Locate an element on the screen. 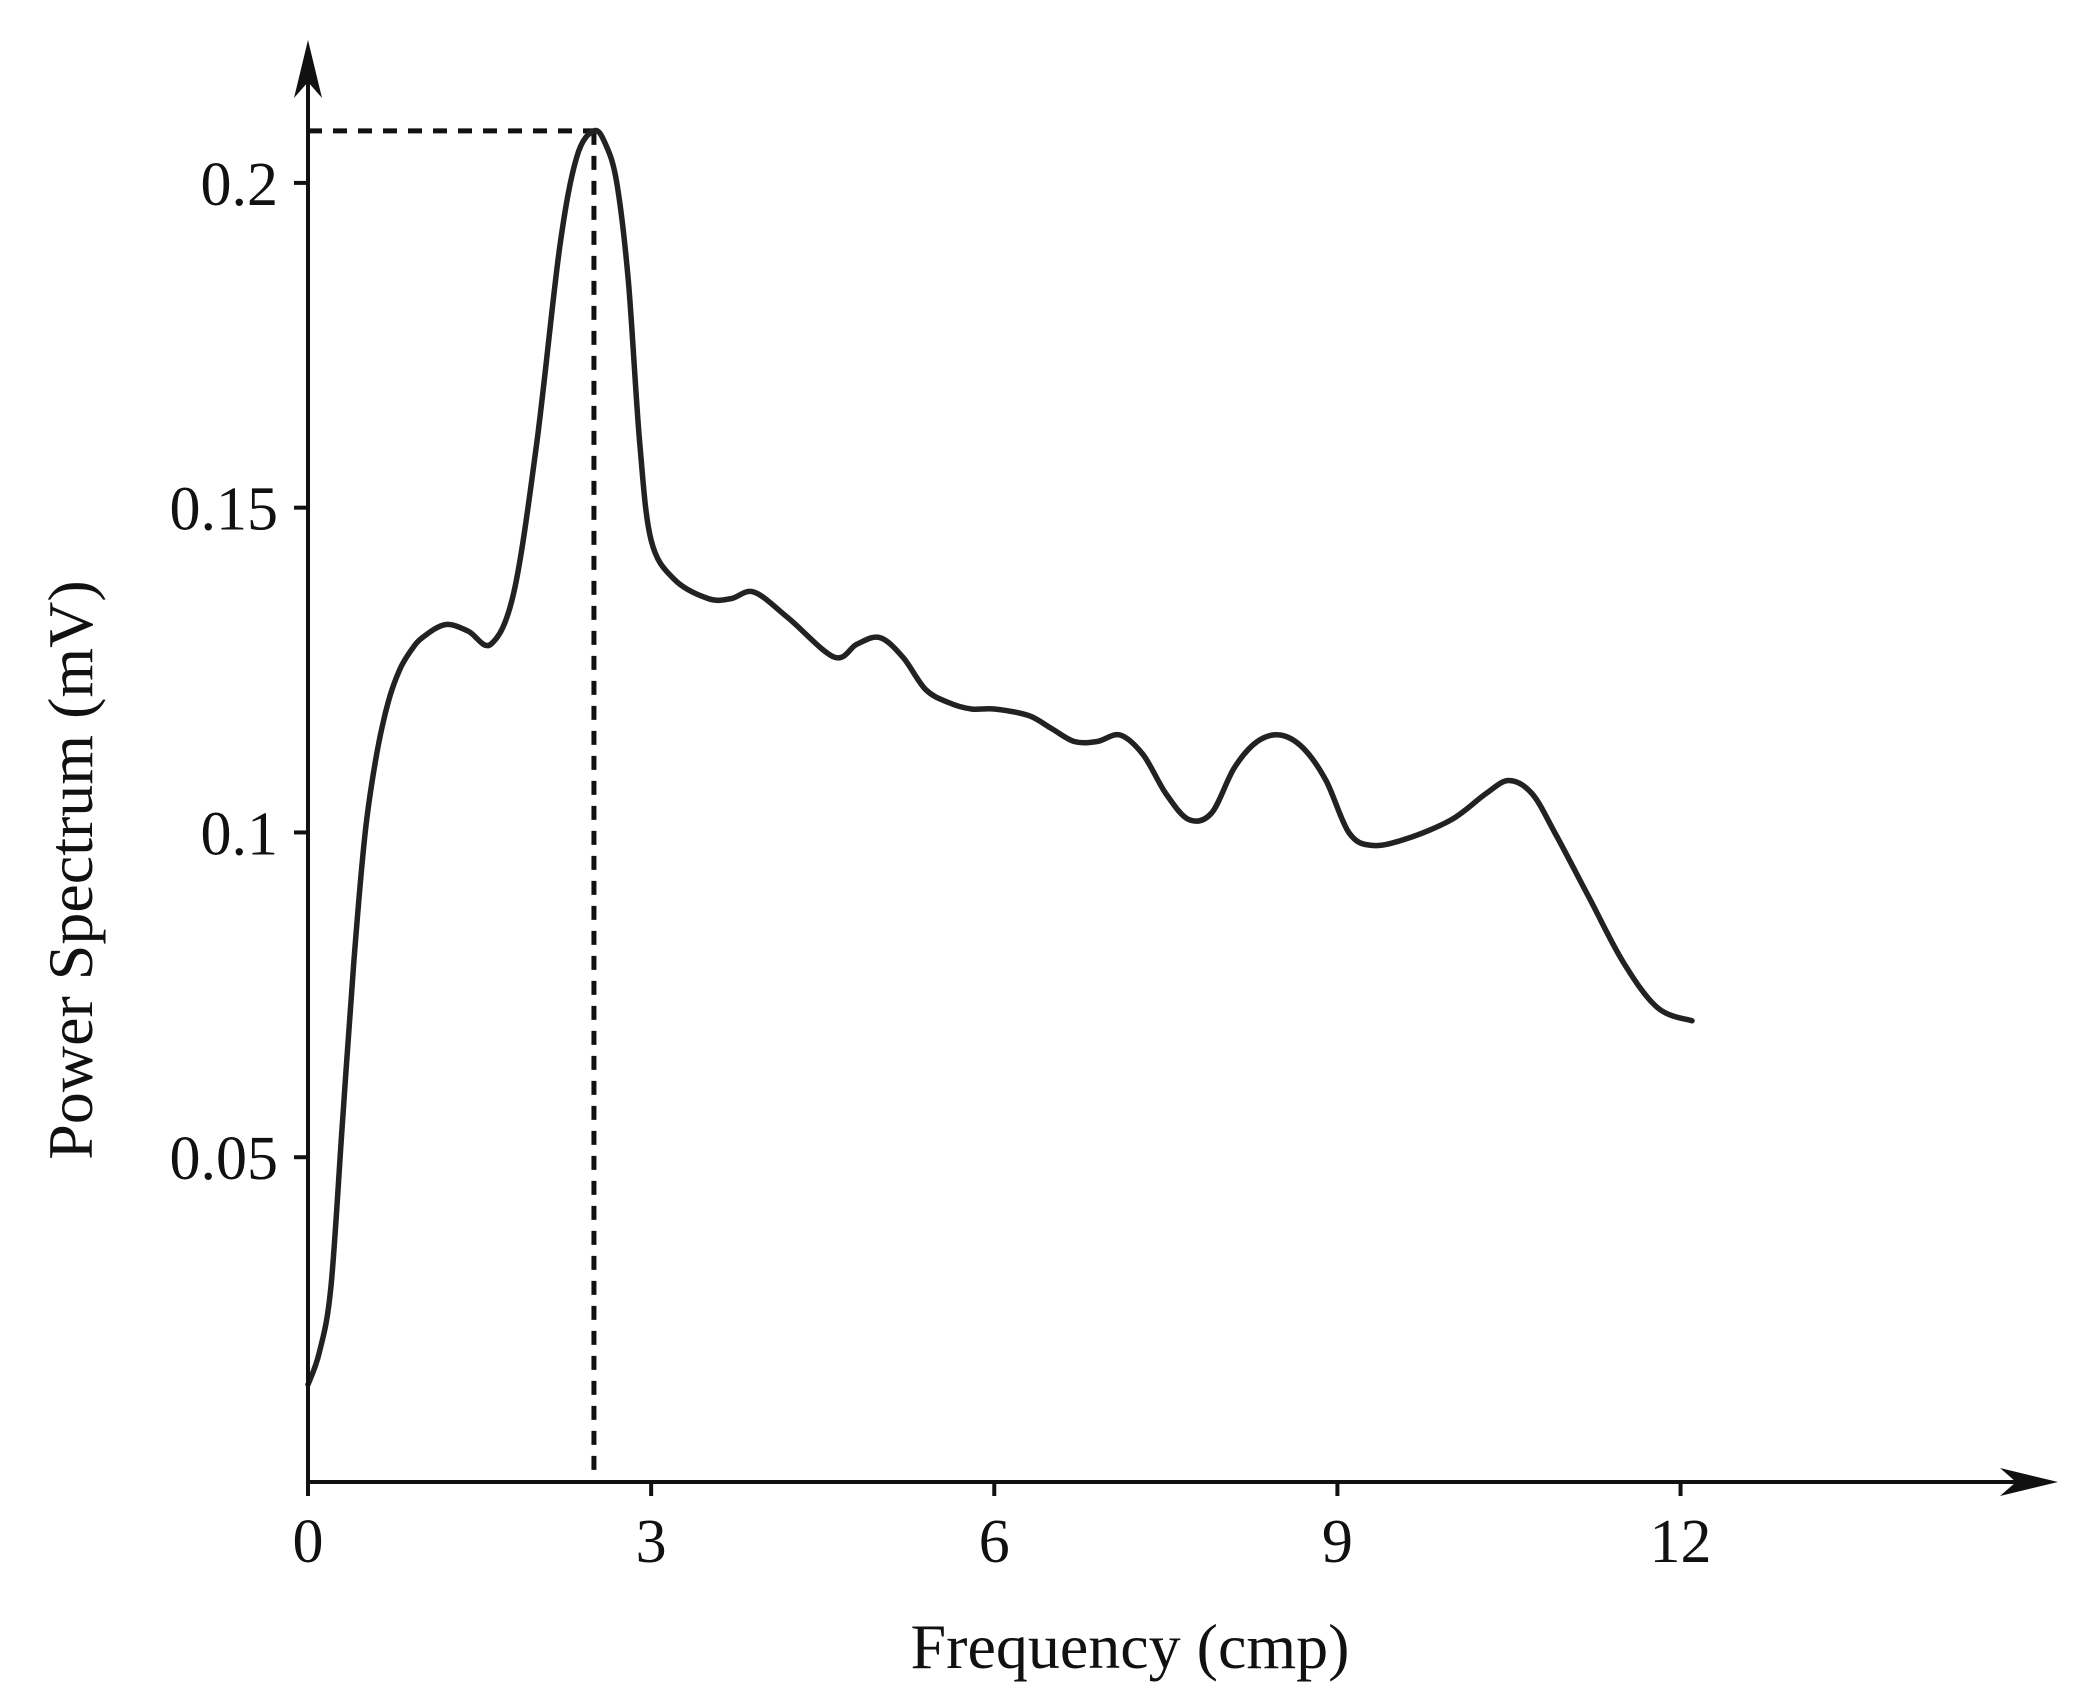 This screenshot has height=1693, width=2075. y-tick-label: 0.05 is located at coordinates (224, 1159).